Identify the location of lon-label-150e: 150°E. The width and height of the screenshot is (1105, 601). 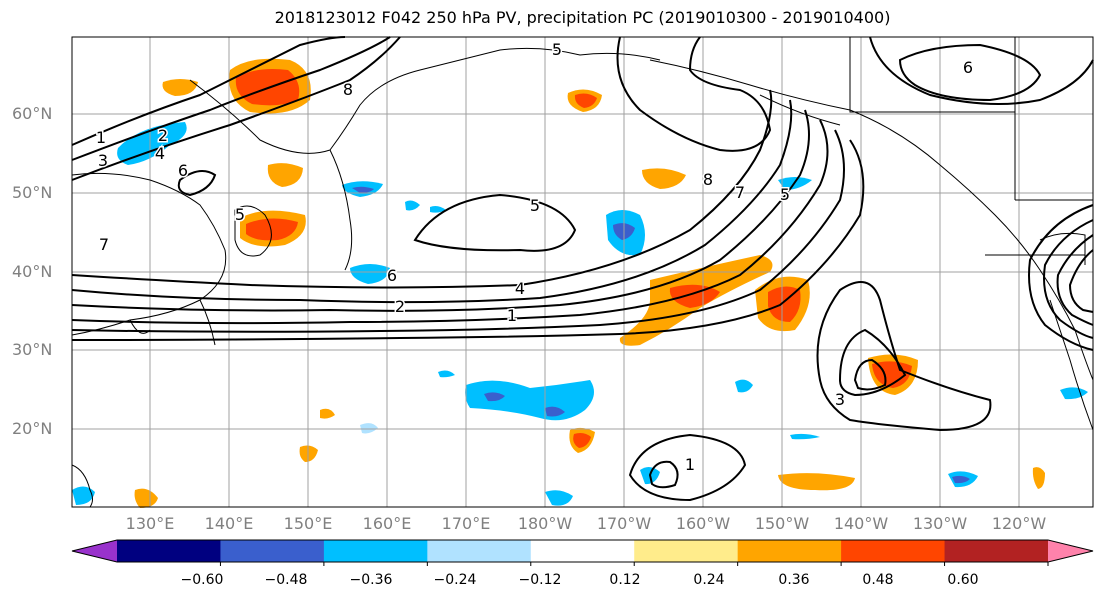
(308, 523).